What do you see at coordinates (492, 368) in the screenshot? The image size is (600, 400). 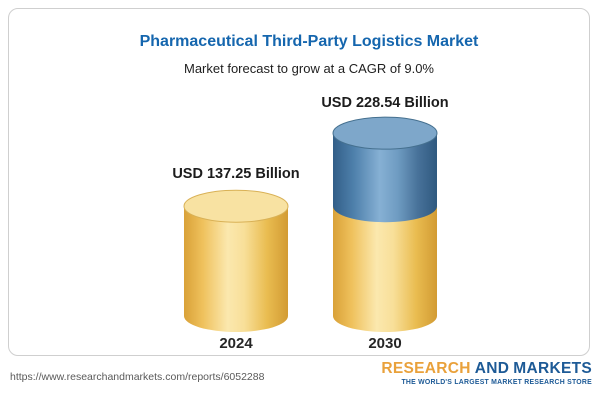 I see `logo-word-and: AND` at bounding box center [492, 368].